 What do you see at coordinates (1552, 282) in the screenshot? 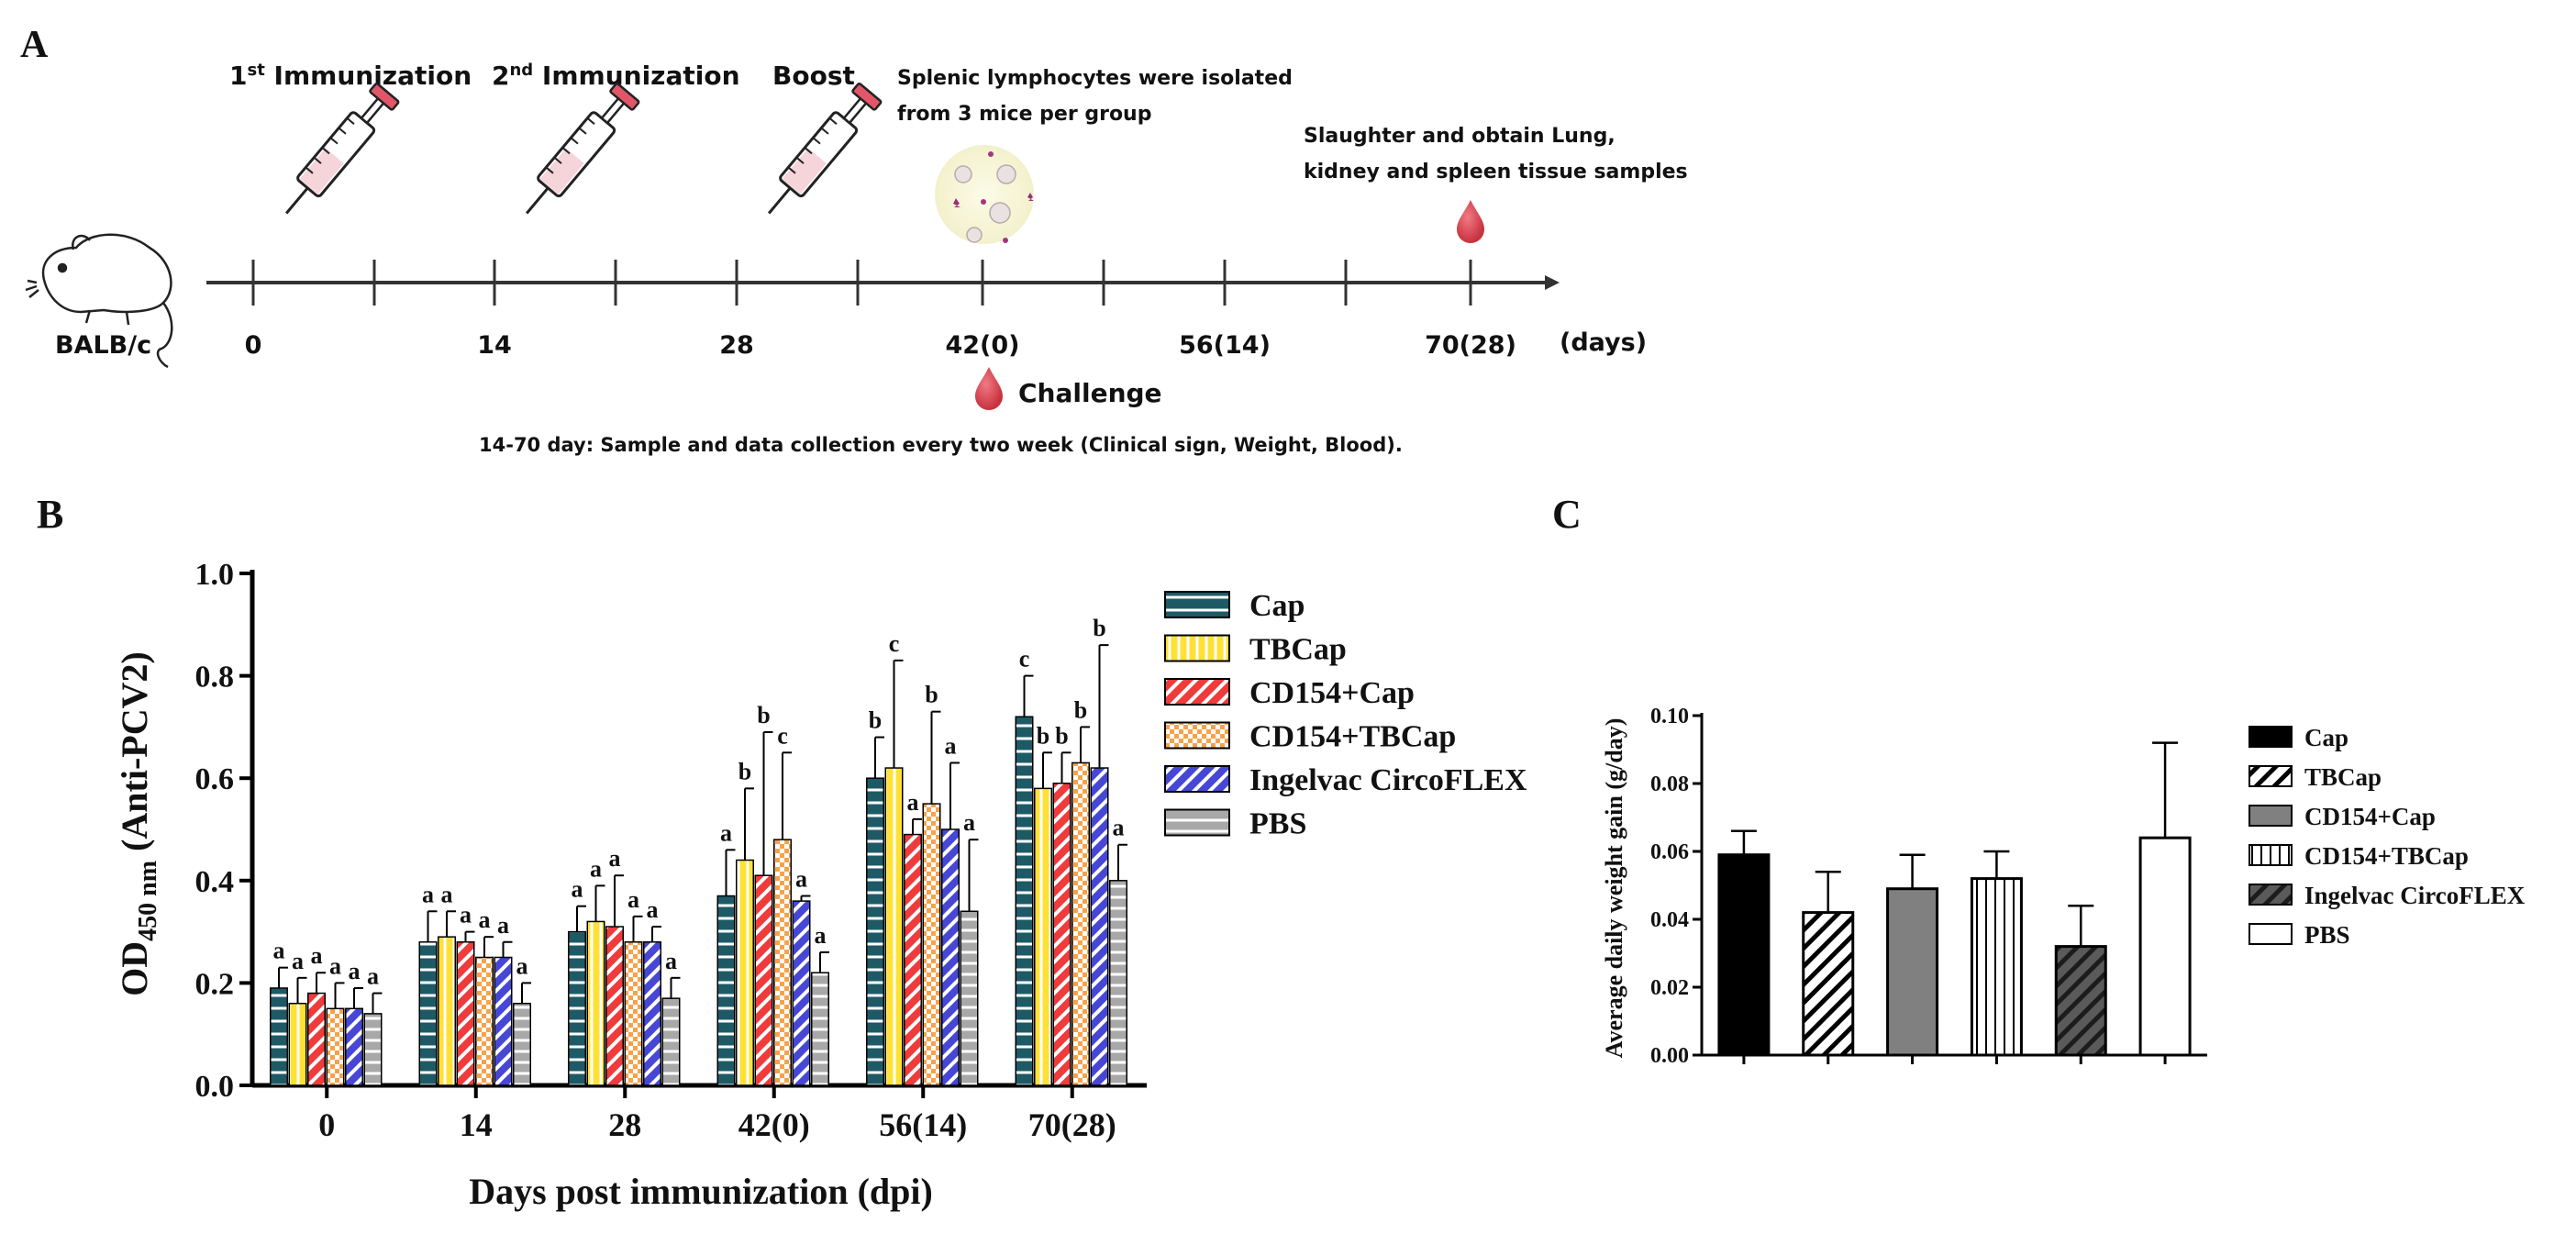
I see `timeline-arrowhead` at bounding box center [1552, 282].